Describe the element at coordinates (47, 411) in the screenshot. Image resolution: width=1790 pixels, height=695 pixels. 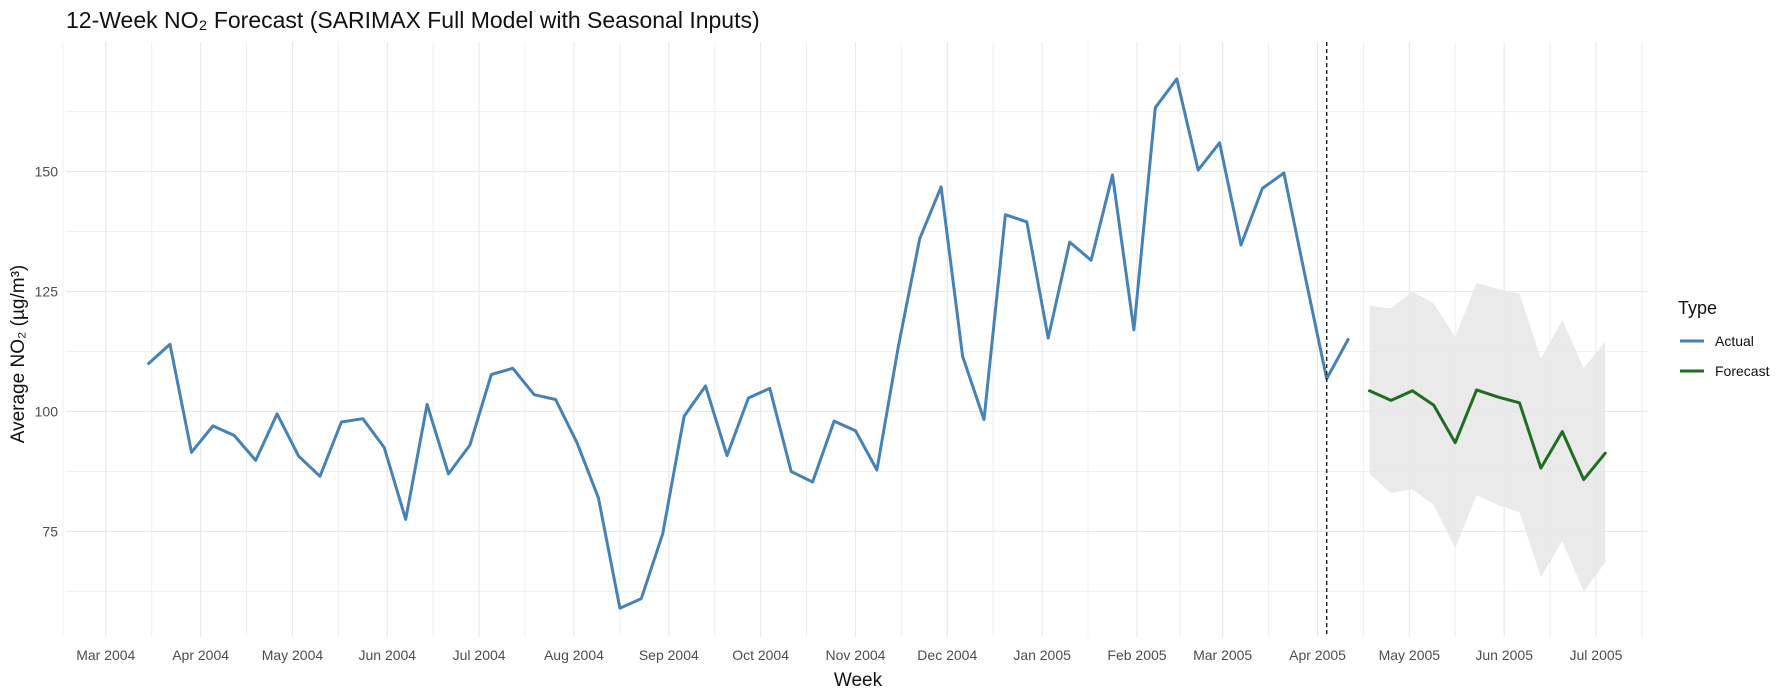
I see `y-tick-label: 100` at that location.